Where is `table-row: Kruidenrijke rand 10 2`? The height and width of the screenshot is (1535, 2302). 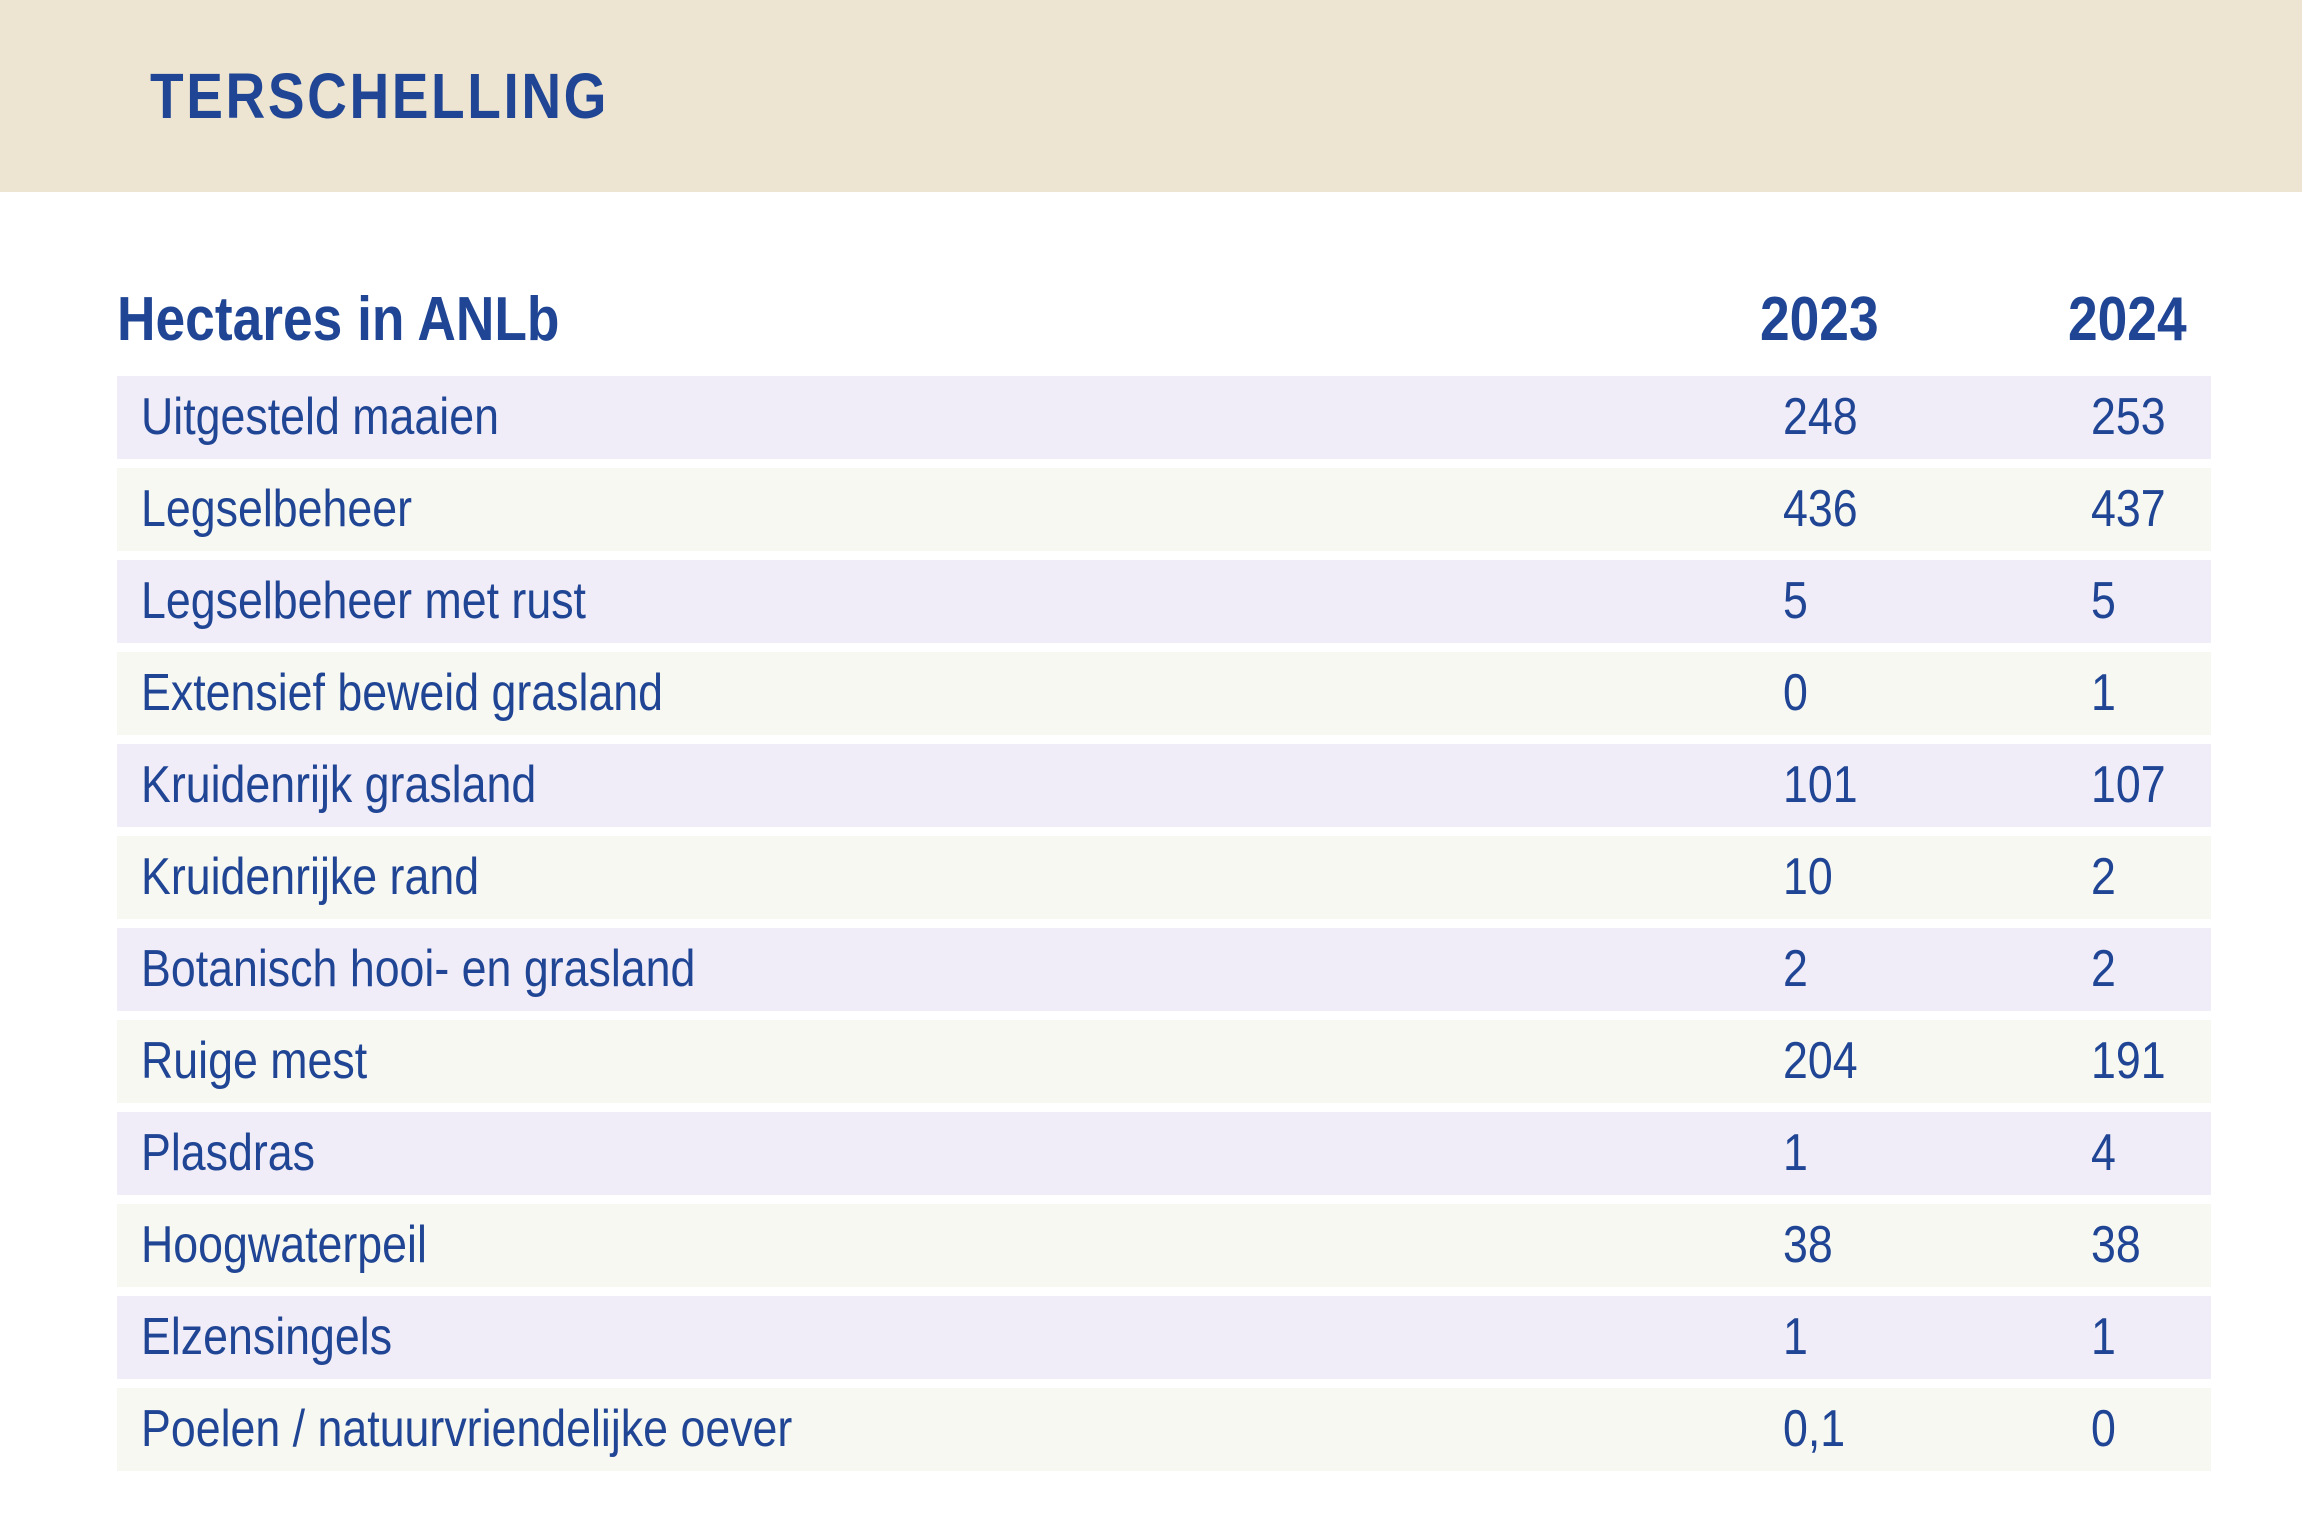 table-row: Kruidenrijke rand 10 2 is located at coordinates (1164, 877).